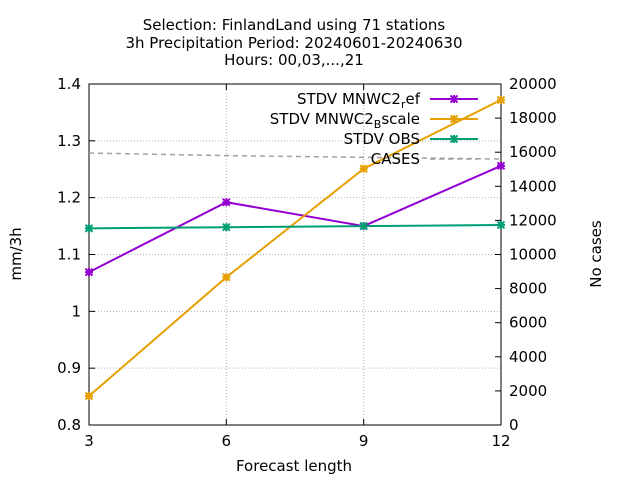  Describe the element at coordinates (382, 139) in the screenshot. I see `legend-label: STDV OBS` at that location.